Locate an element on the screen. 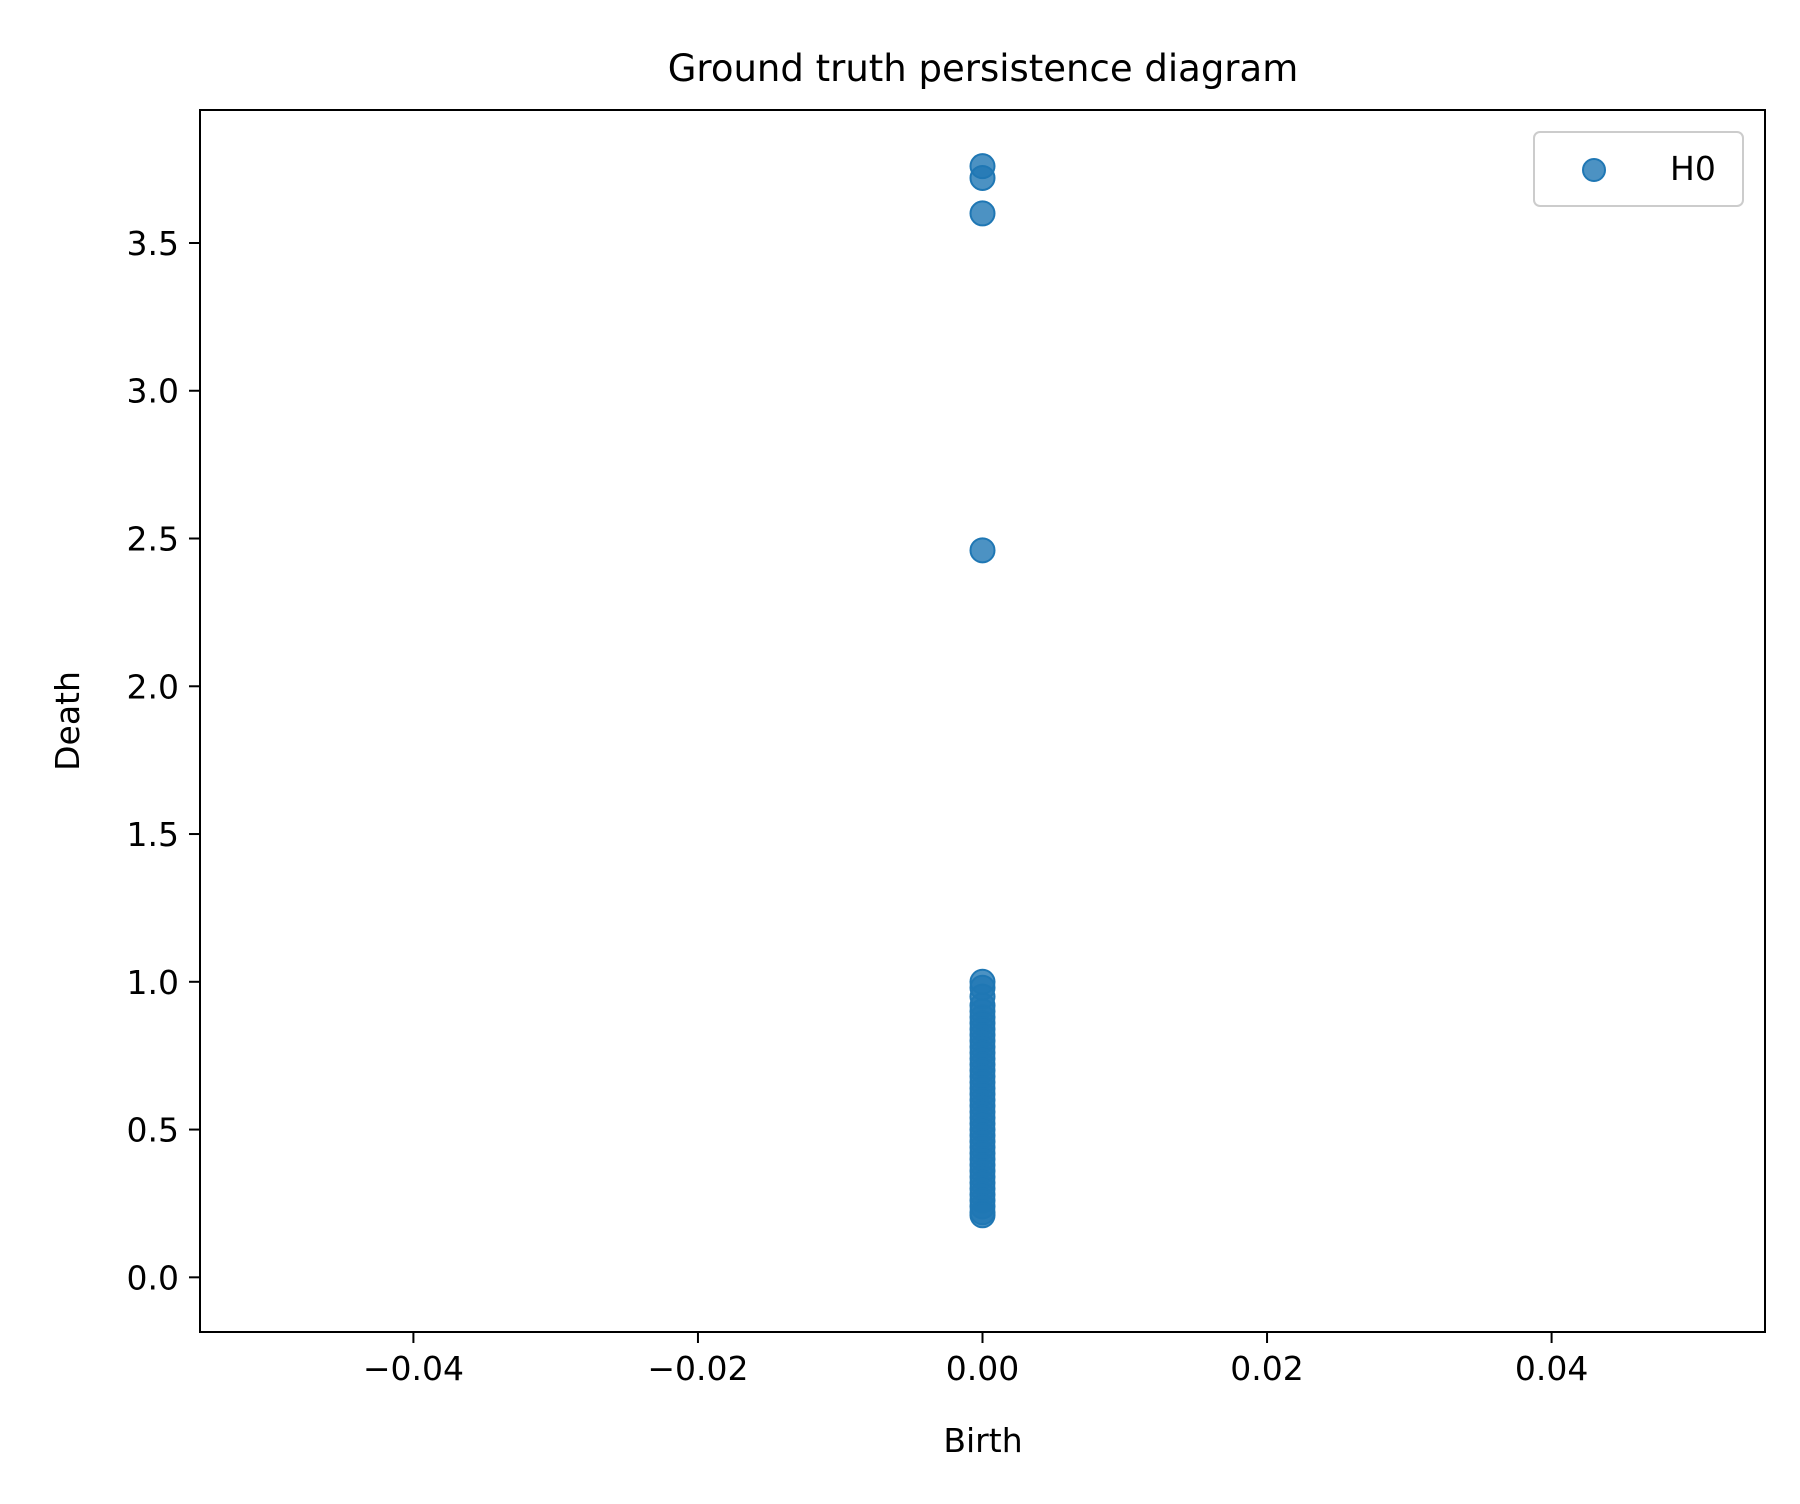 The width and height of the screenshot is (1800, 1504). h0-points is located at coordinates (982, 691).